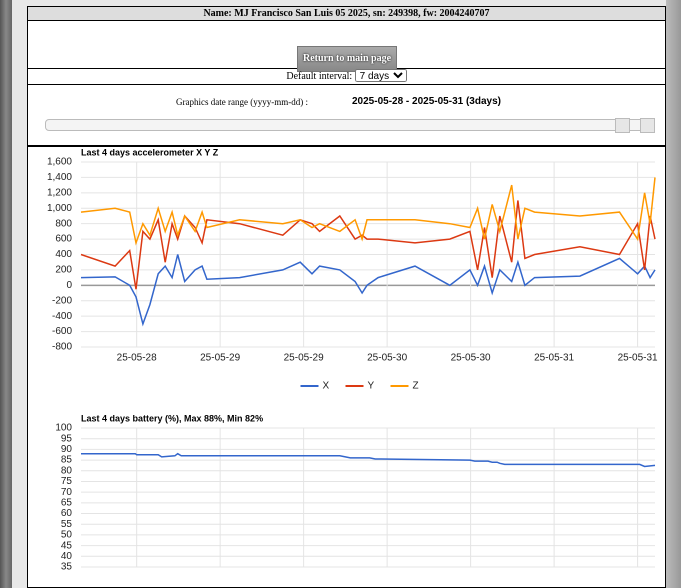 This screenshot has width=681, height=588. What do you see at coordinates (371, 386) in the screenshot?
I see `legend-label: Y` at bounding box center [371, 386].